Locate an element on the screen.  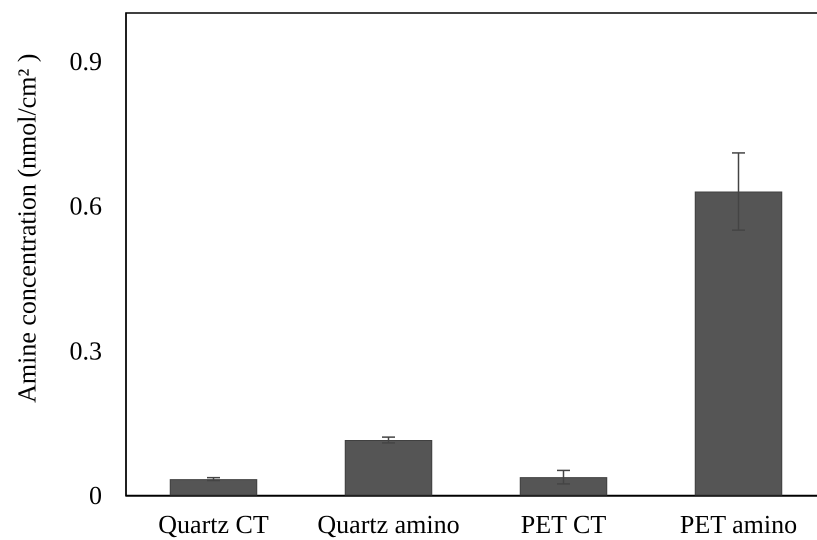
x-tick-label: PET amino is located at coordinates (739, 524).